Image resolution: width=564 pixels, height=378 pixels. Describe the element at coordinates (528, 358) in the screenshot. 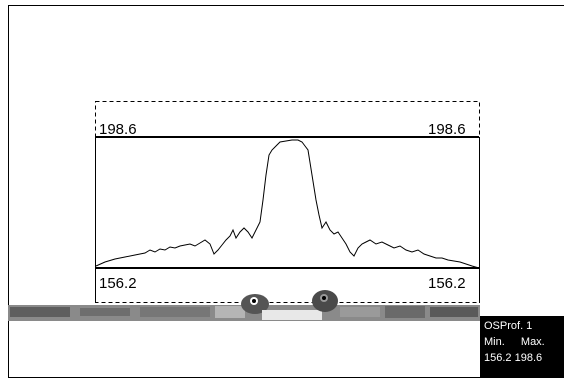

I see `max-value: 198.6` at that location.